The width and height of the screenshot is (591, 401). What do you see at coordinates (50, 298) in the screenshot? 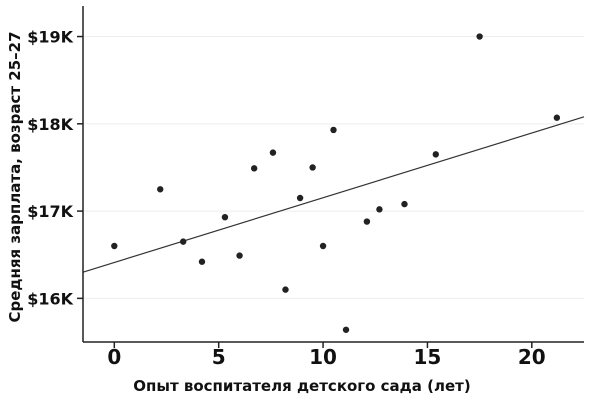
I see `y-tick-label: $16K` at bounding box center [50, 298].